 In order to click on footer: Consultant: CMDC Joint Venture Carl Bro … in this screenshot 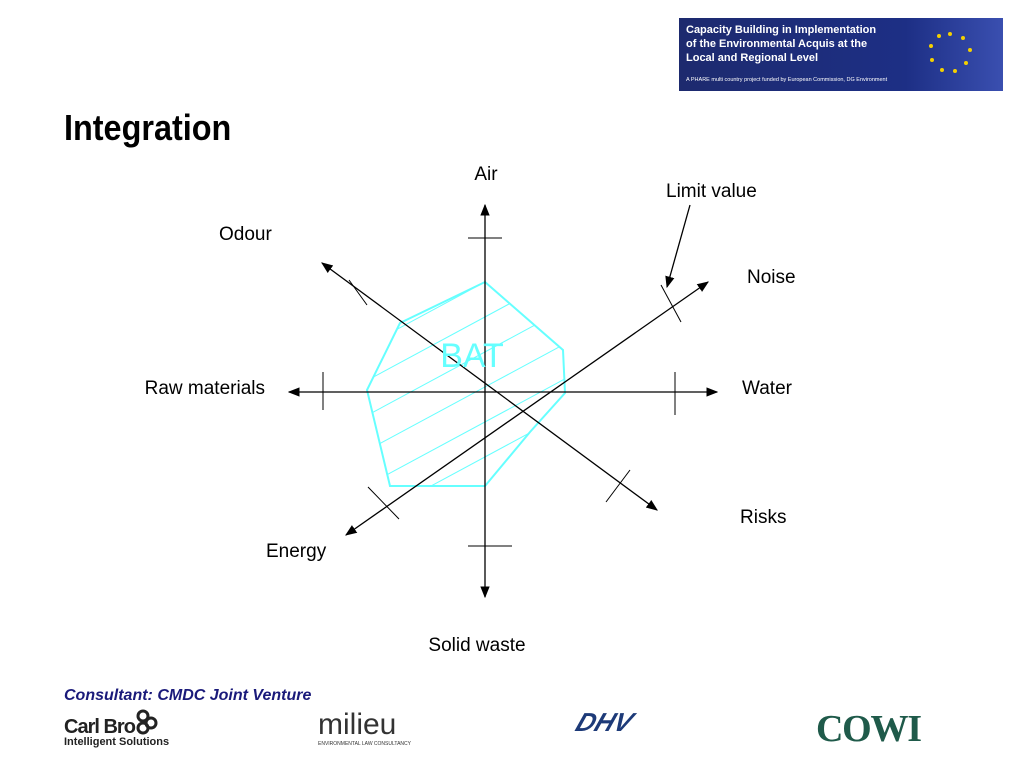, I will do `click(493, 718)`.